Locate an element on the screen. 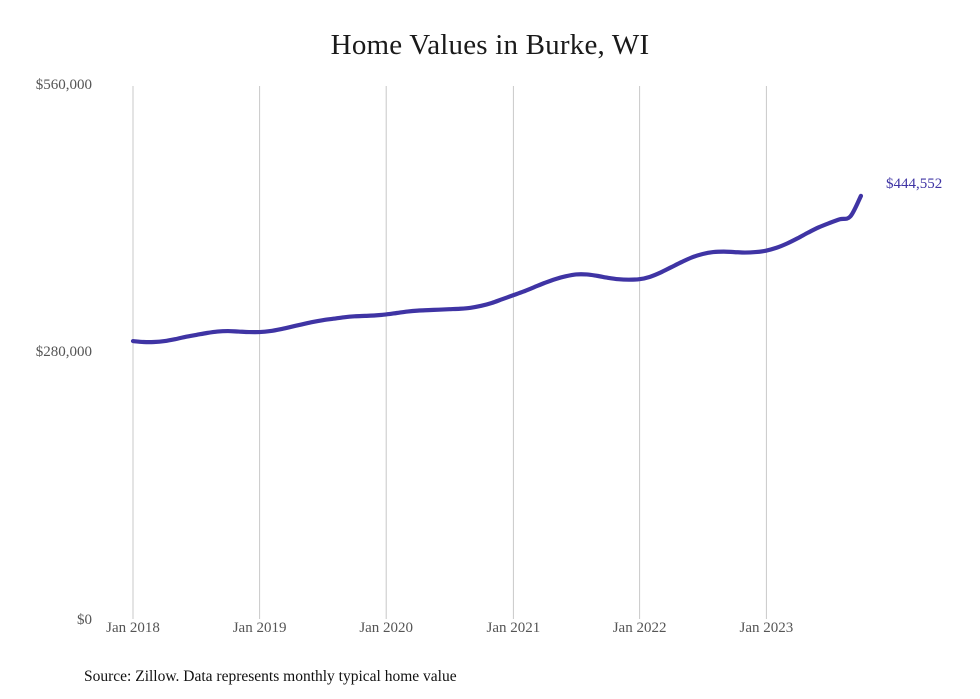 Image resolution: width=980 pixels, height=699 pixels. series-end-value-label: $444,552 is located at coordinates (914, 184).